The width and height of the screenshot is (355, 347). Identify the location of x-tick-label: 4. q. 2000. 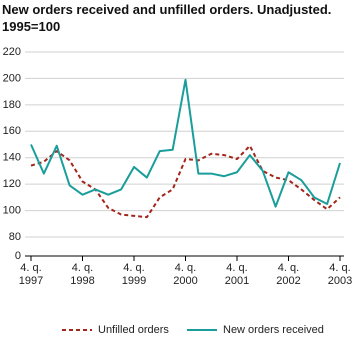
(185, 274).